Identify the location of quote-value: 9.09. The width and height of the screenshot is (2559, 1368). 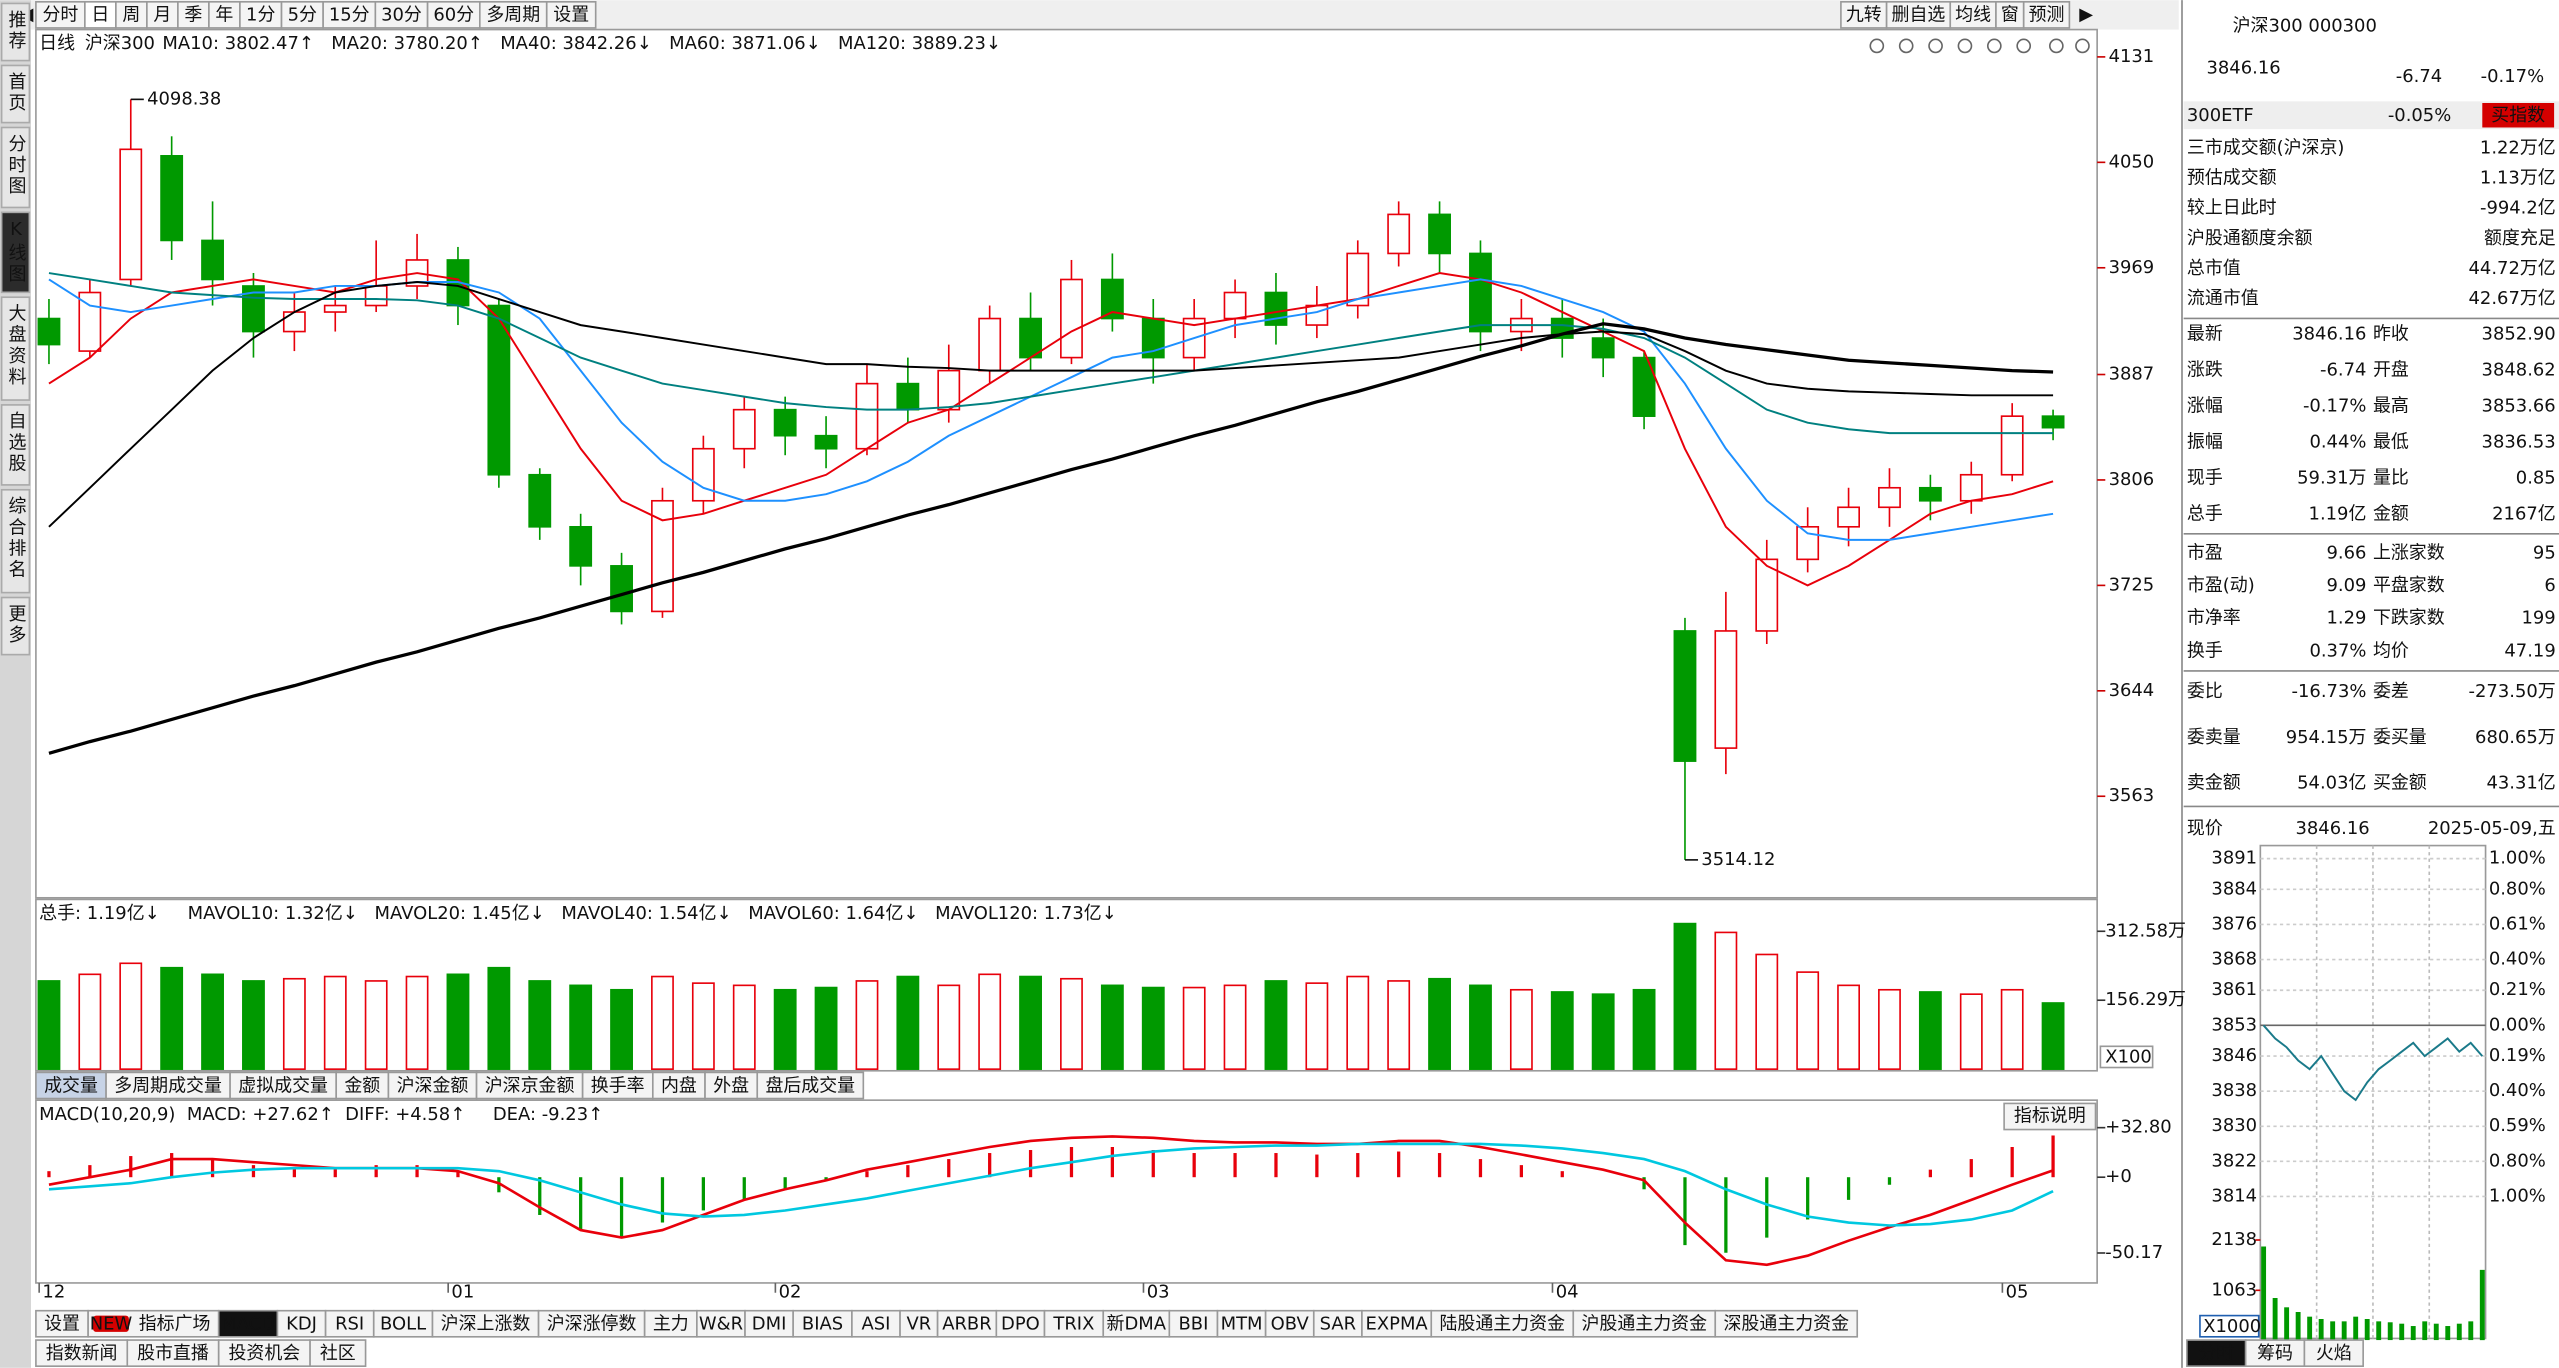
(2346, 585).